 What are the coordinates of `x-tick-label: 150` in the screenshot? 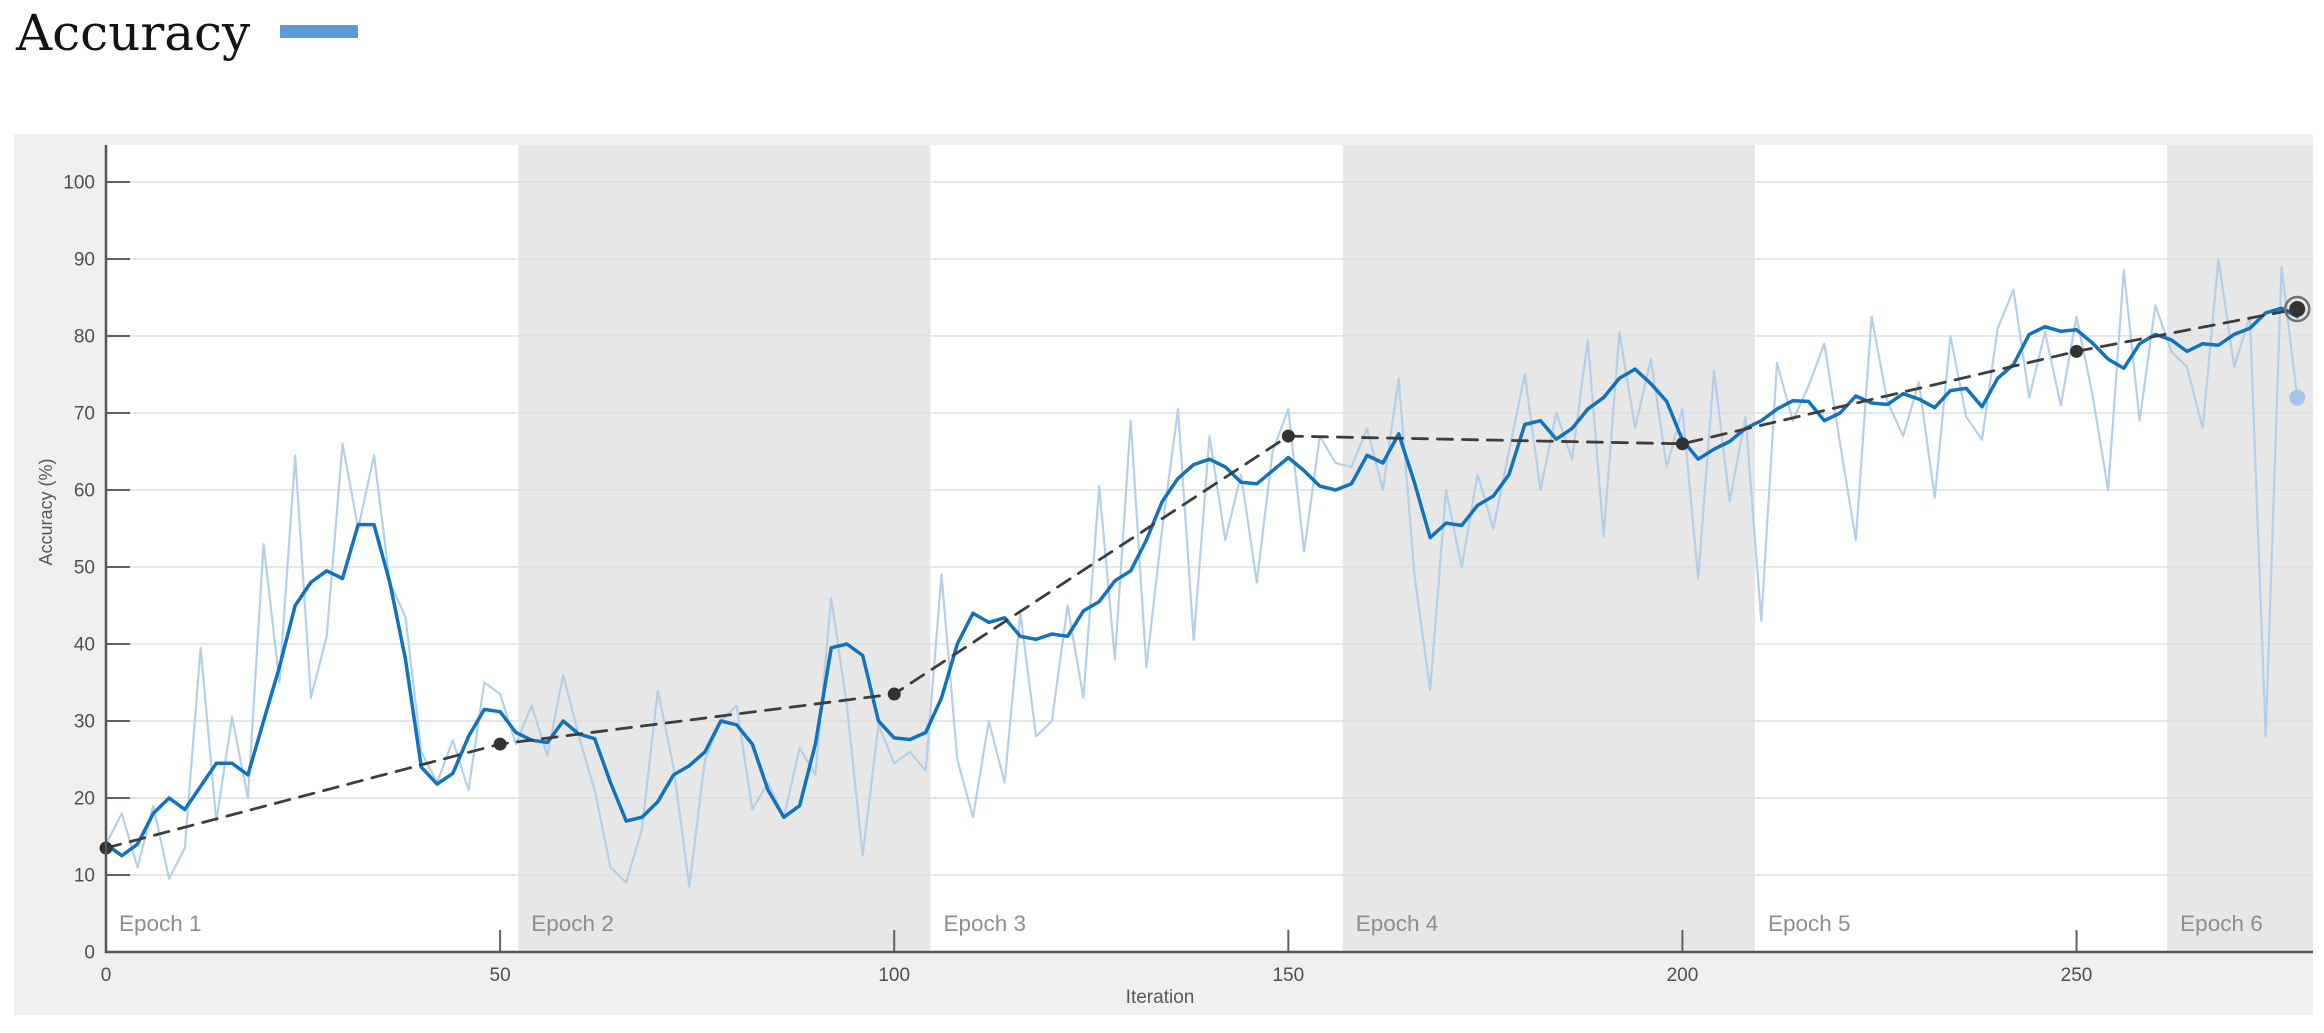 It's located at (1288, 975).